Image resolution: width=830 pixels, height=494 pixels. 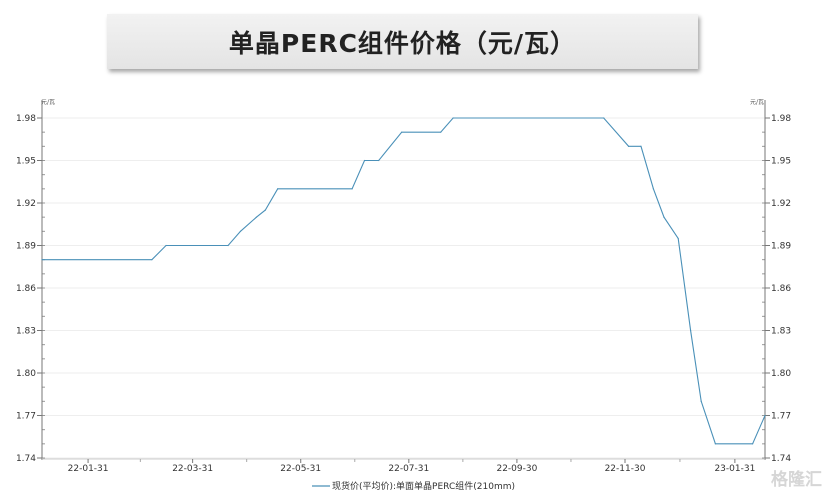 What do you see at coordinates (781, 204) in the screenshot?
I see `y-tick-label-right: 1.92` at bounding box center [781, 204].